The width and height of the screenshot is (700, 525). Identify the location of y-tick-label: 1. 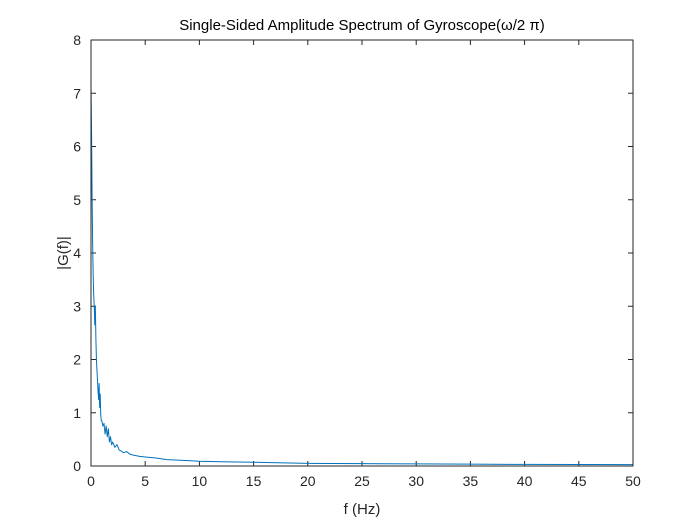
(77, 413).